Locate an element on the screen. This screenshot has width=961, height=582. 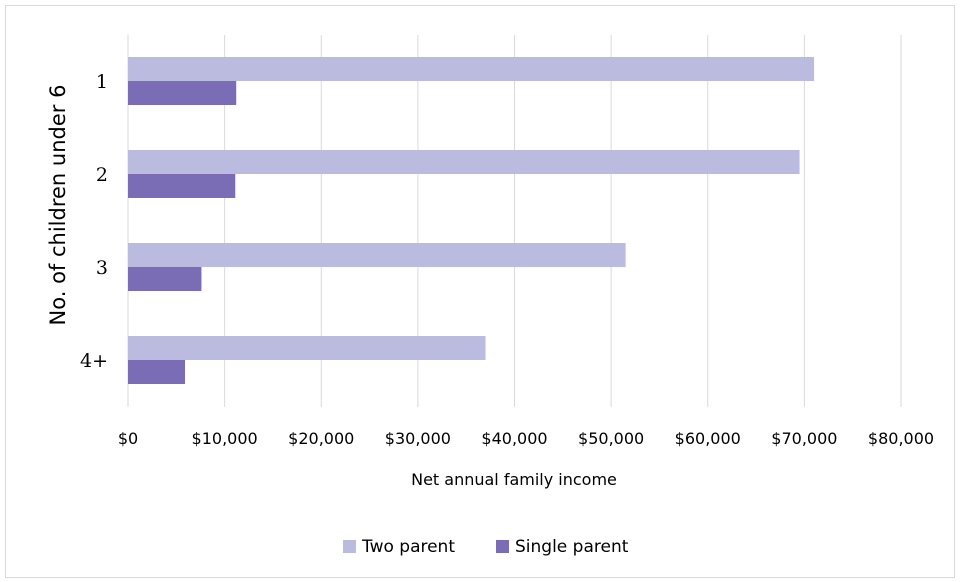
x-tick-label: $70,000 is located at coordinates (804, 438).